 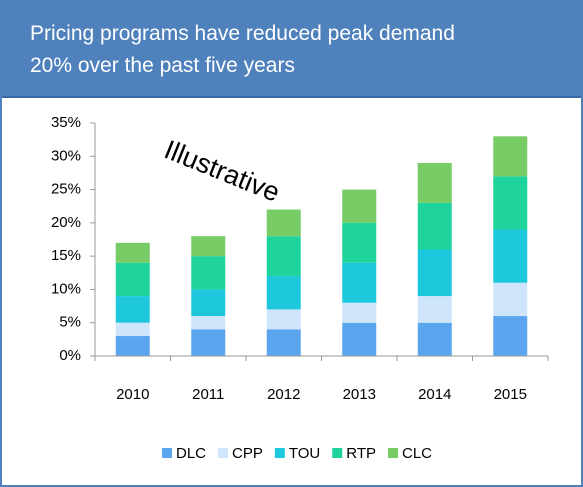 I want to click on y-tick-label: 15%, so click(x=66, y=255).